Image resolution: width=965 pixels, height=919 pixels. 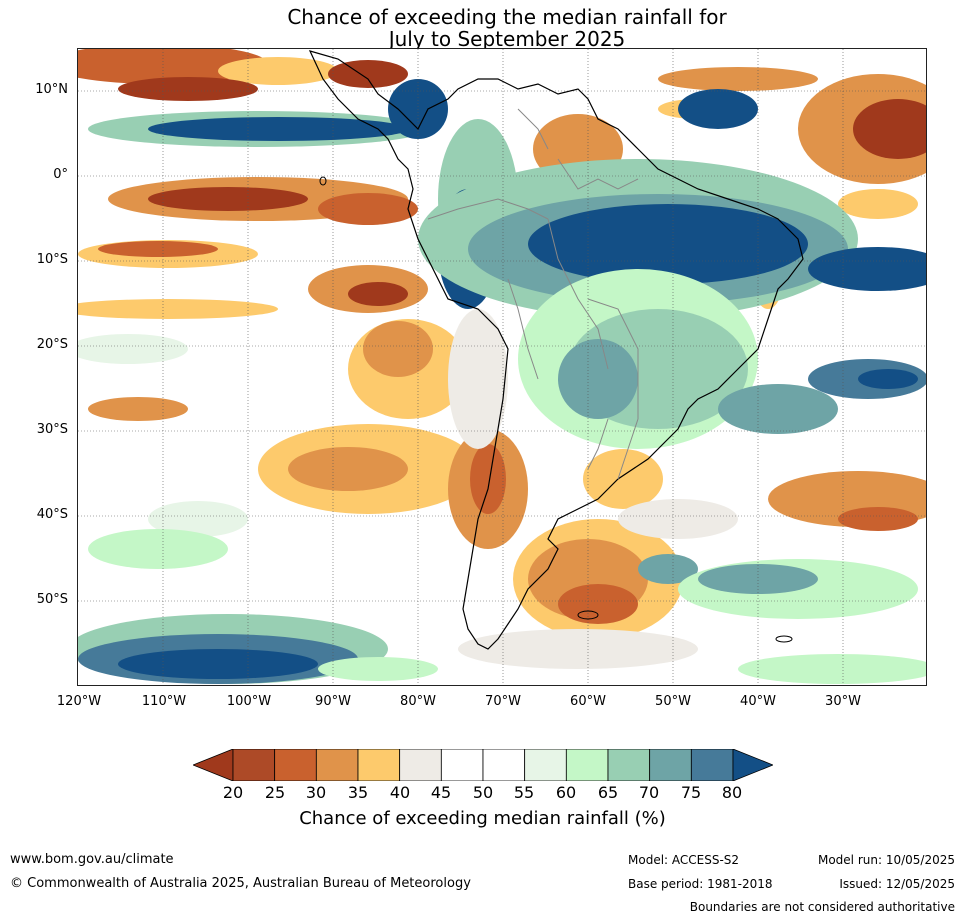 What do you see at coordinates (843, 701) in the screenshot?
I see `lon-label: 30°W` at bounding box center [843, 701].